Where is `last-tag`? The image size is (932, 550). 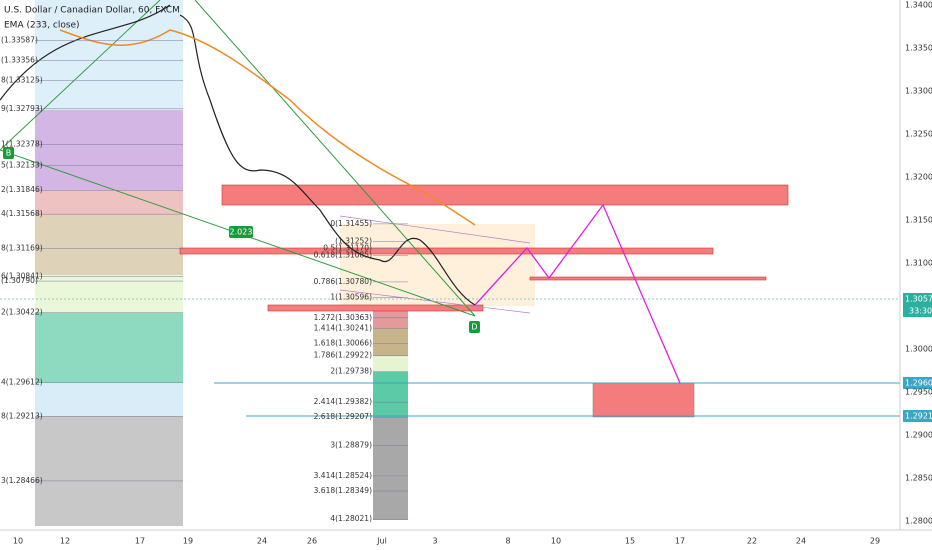
last-tag is located at coordinates (917, 299).